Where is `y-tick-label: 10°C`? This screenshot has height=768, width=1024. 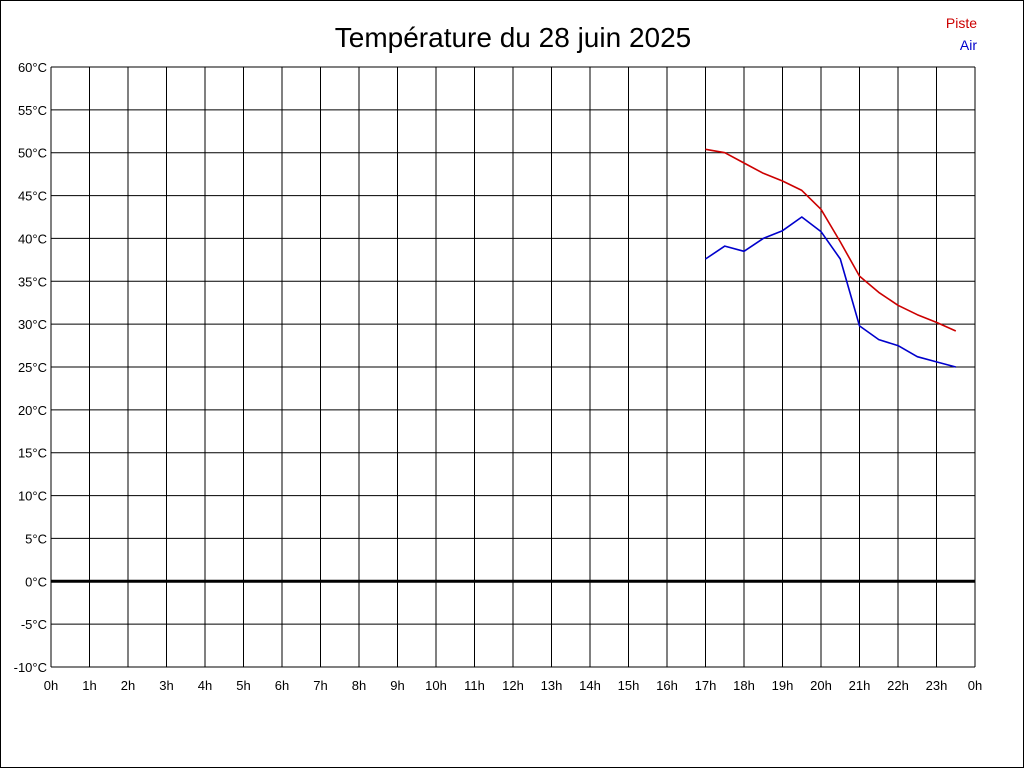 y-tick-label: 10°C is located at coordinates (32, 496).